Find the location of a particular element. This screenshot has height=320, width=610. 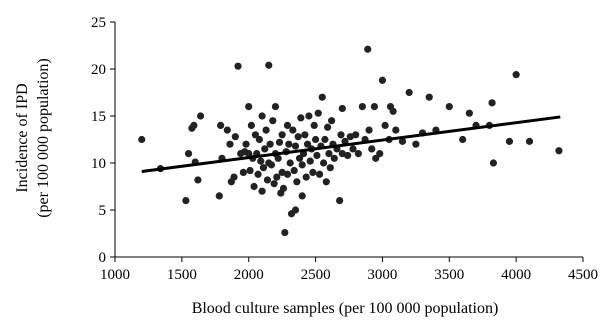

y-tick-label: 0 is located at coordinates (103, 258).